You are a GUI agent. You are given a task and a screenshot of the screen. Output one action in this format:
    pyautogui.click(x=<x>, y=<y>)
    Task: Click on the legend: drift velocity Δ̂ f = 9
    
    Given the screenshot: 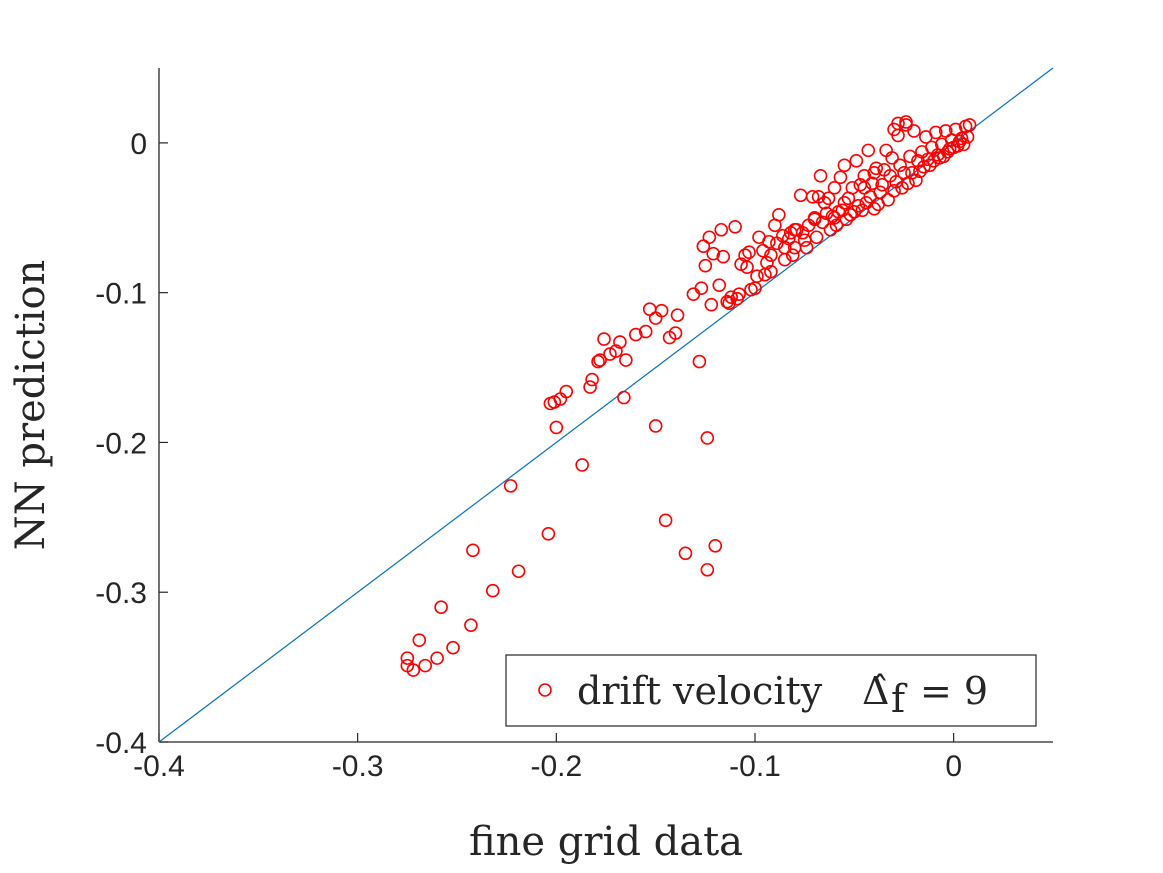 What is the action you would take?
    pyautogui.click(x=771, y=690)
    